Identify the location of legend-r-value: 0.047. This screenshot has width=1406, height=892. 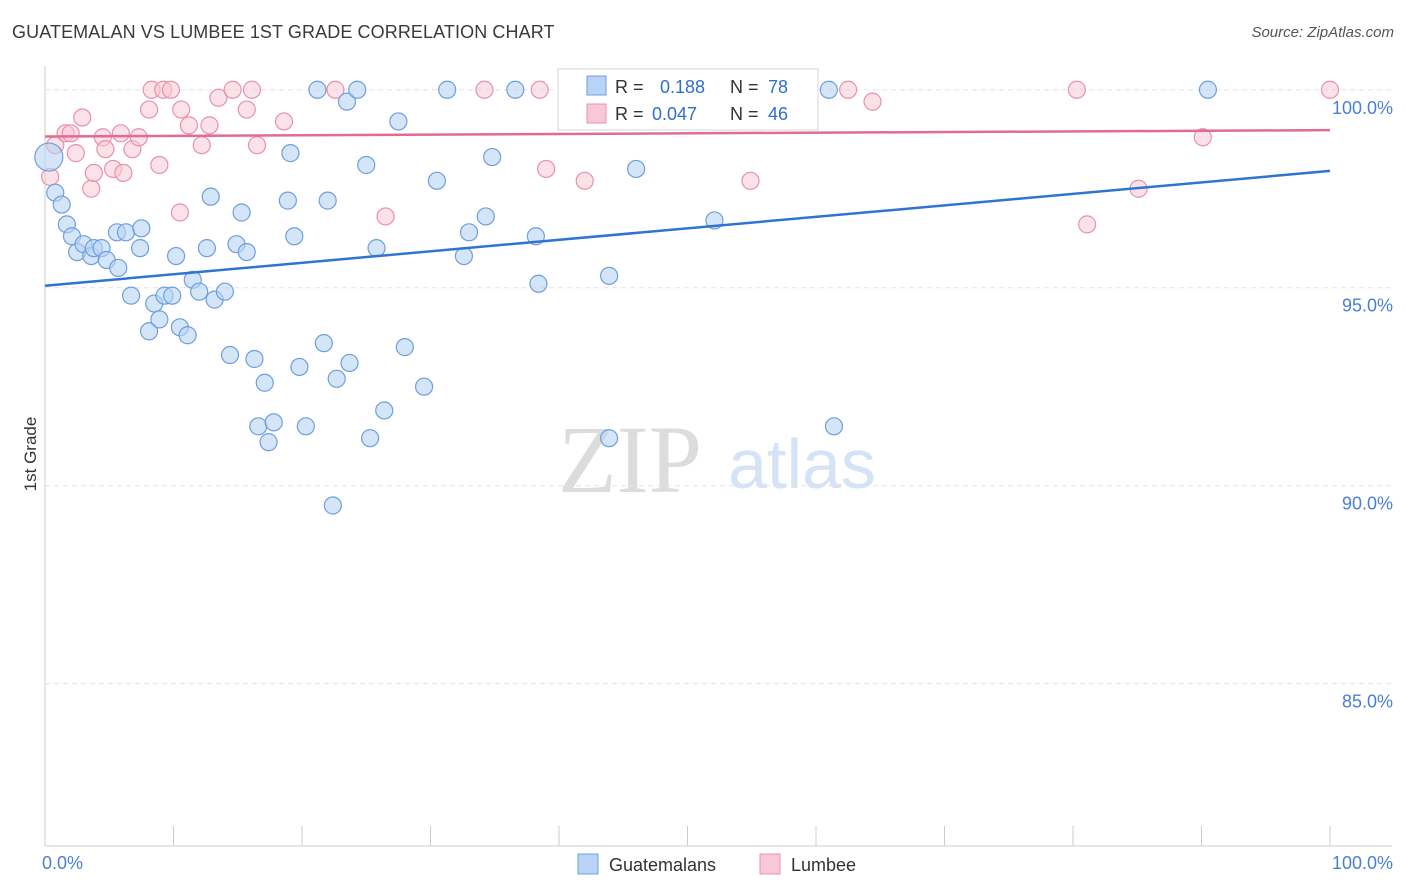
(674, 114).